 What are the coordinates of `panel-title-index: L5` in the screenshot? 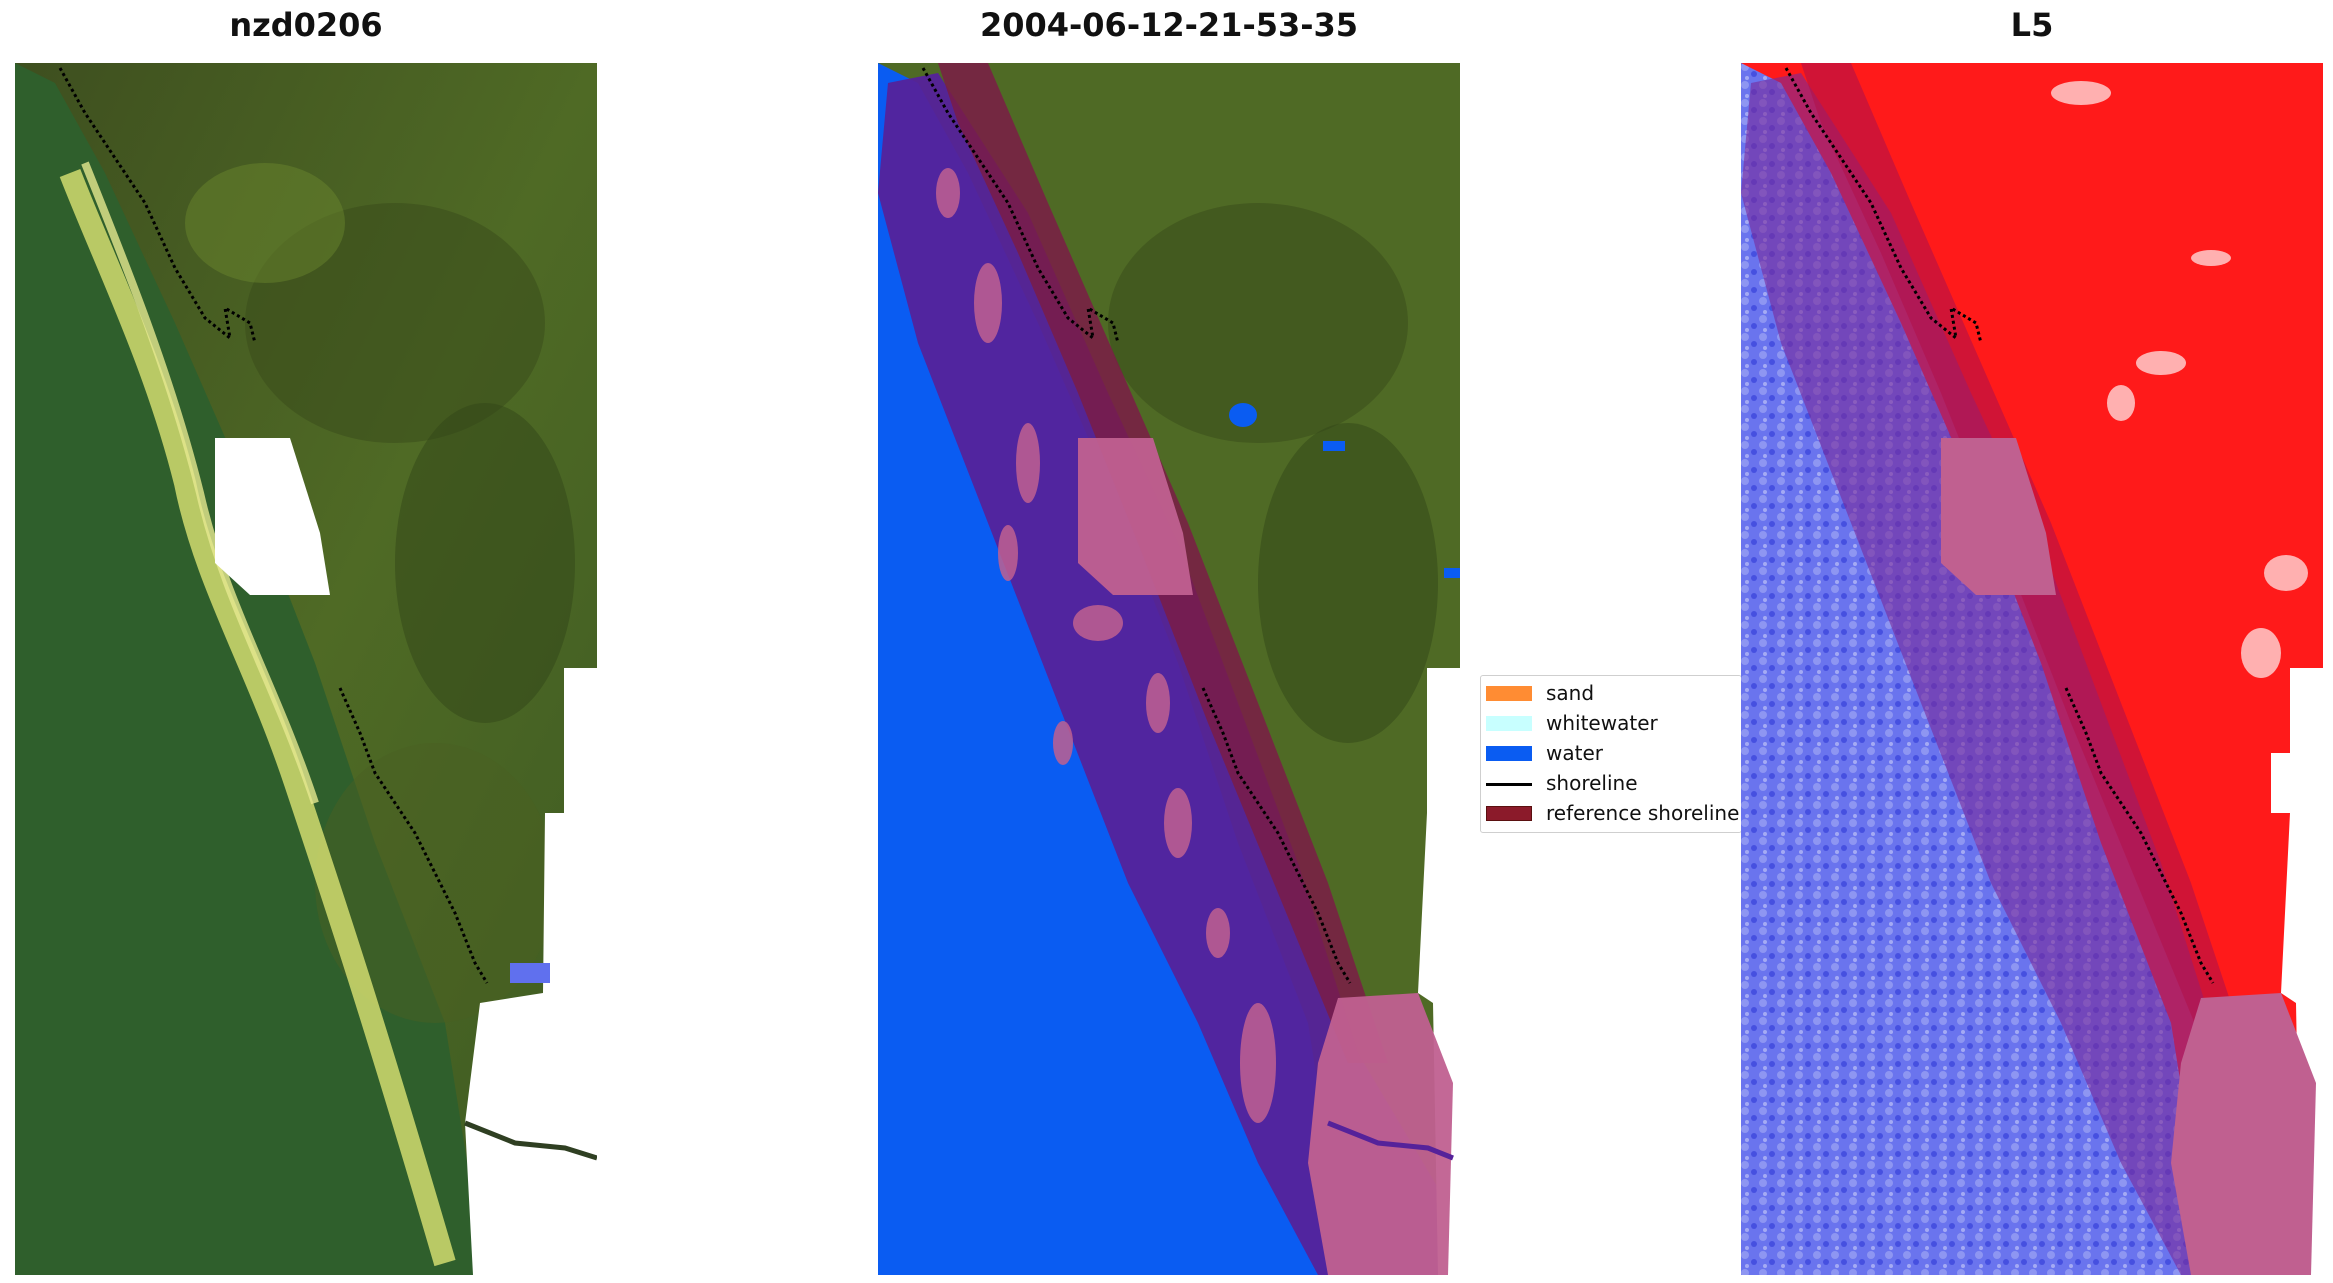 It's located at (2032, 25).